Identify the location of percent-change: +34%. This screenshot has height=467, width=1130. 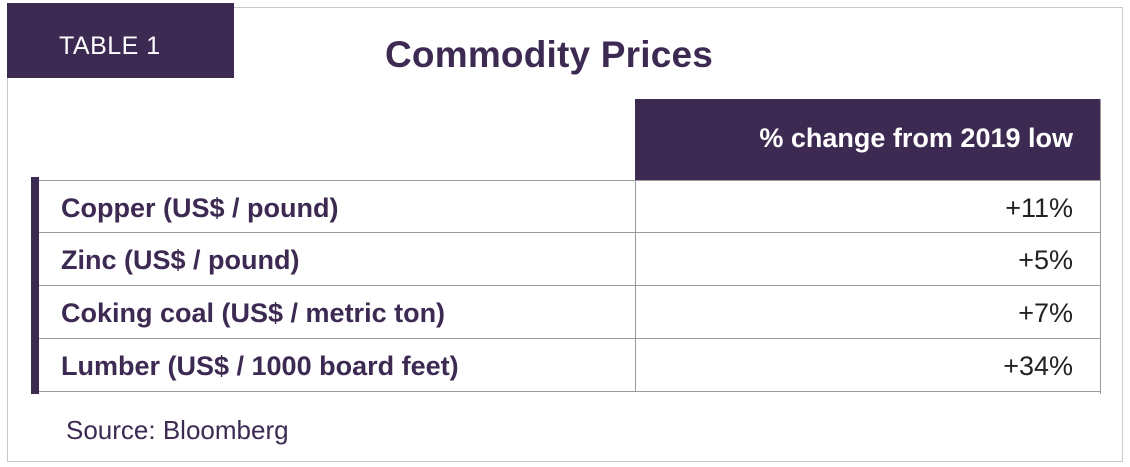
(1038, 366).